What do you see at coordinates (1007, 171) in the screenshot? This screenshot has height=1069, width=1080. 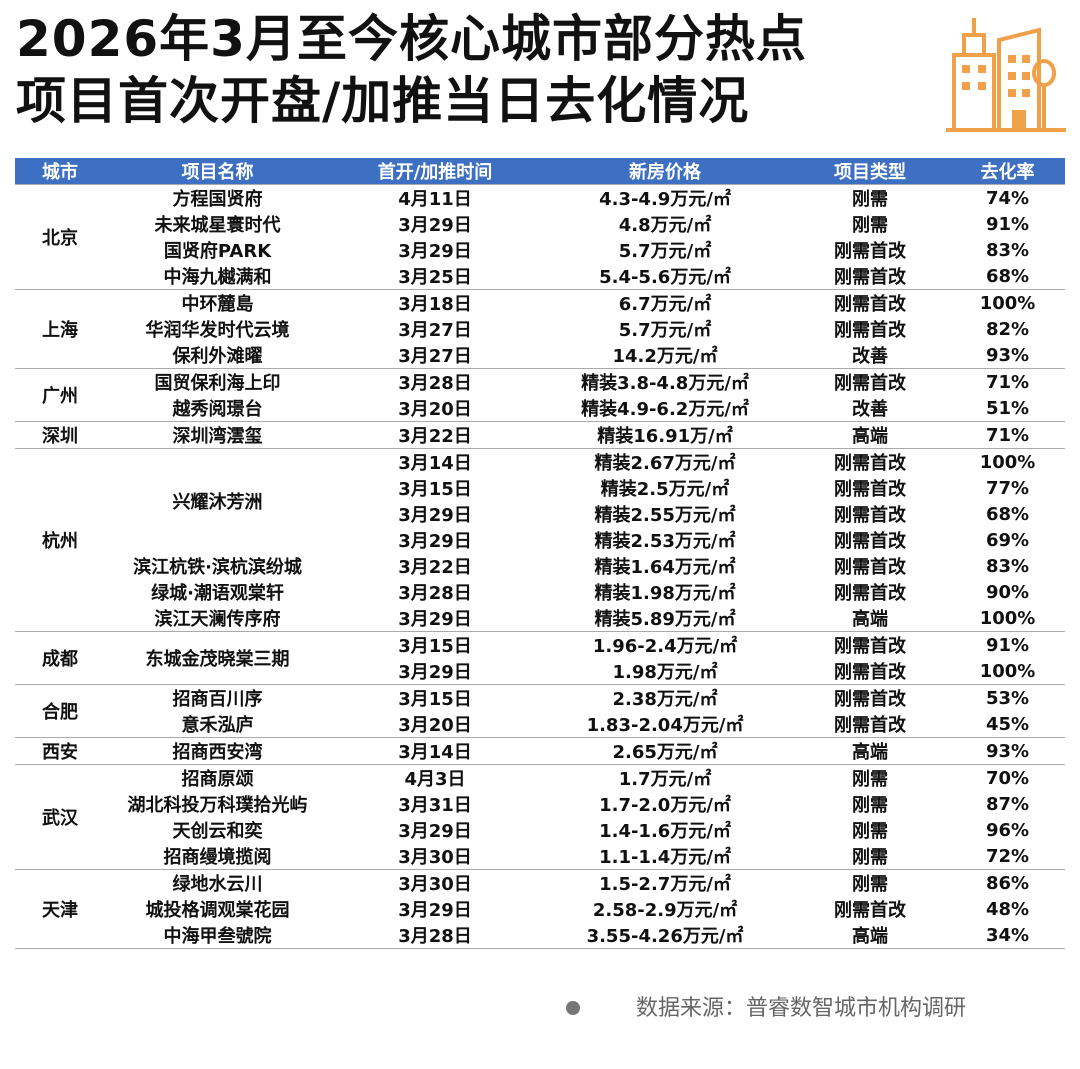 I see `column-header: 去化率` at bounding box center [1007, 171].